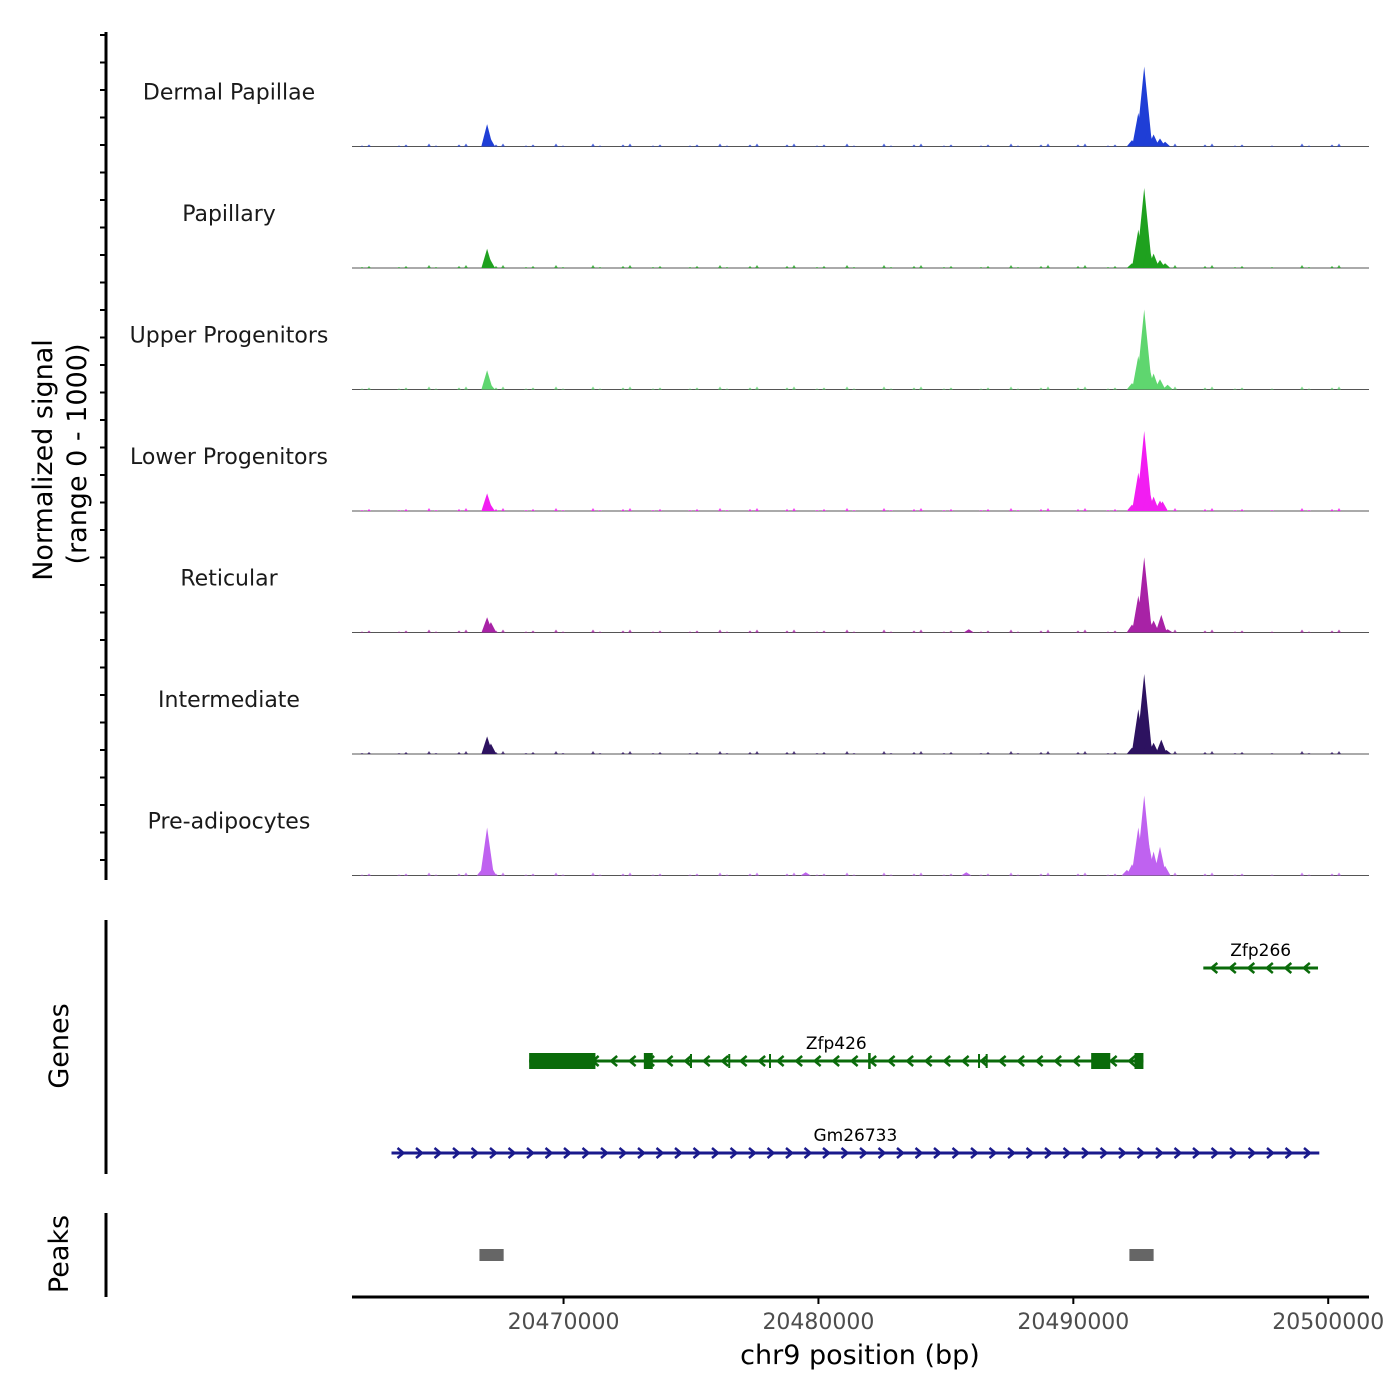  I want to click on y-axis-title: Normalized signal, so click(43, 460).